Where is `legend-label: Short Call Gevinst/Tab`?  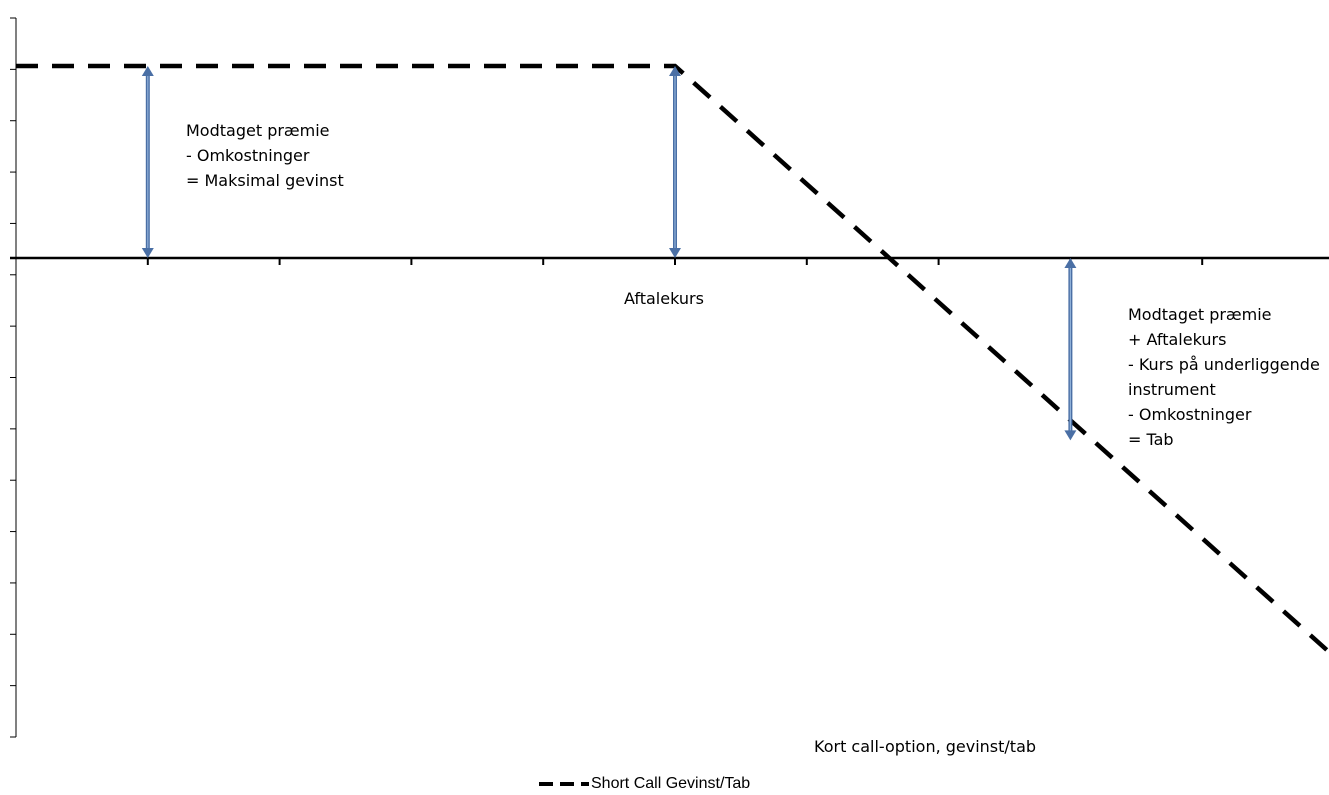 legend-label: Short Call Gevinst/Tab is located at coordinates (671, 783).